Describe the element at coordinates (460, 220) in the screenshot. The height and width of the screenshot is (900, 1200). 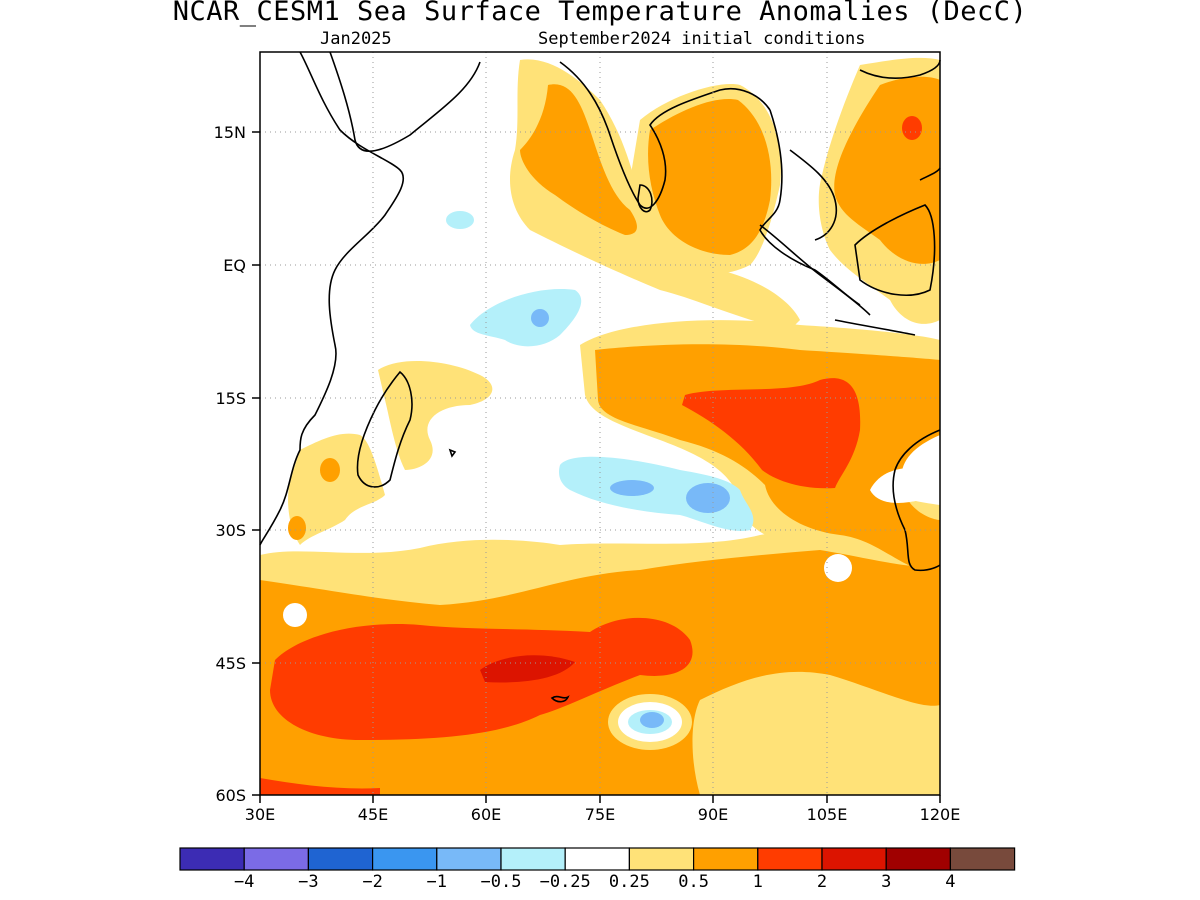
I see `cyan-patch-n` at that location.